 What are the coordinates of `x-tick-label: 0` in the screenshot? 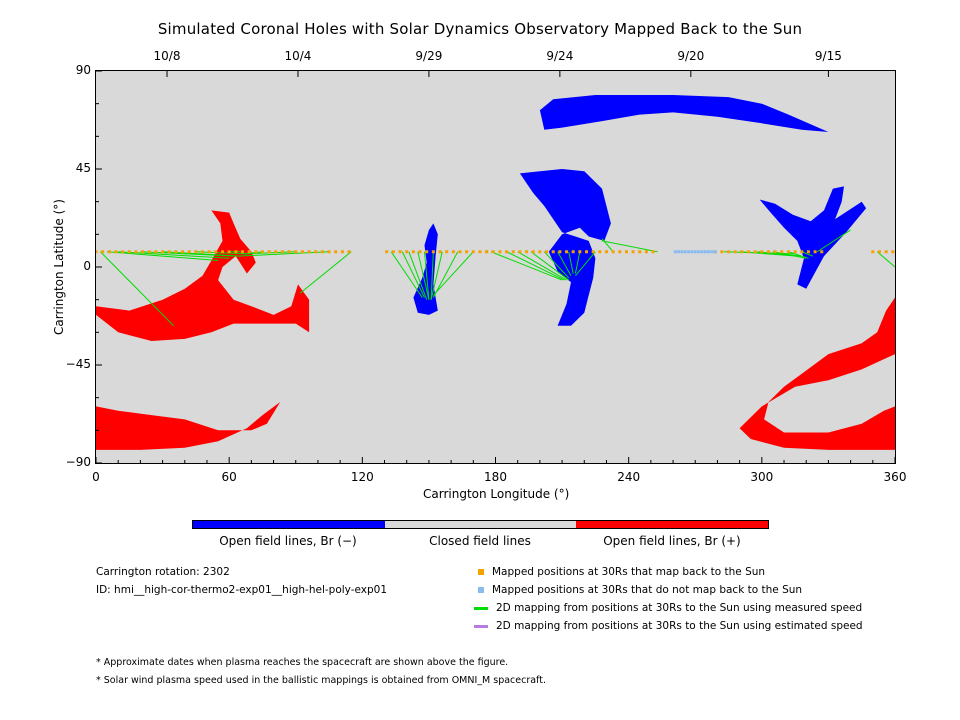 It's located at (96, 477).